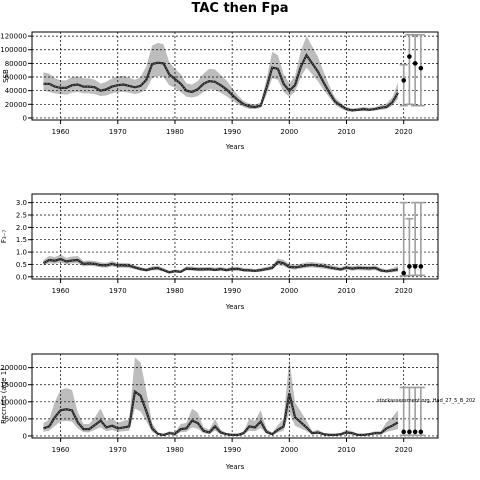 This screenshot has height=480, width=480. What do you see at coordinates (21, 240) in the screenshot?
I see `y-tick-label: 1.5` at bounding box center [21, 240].